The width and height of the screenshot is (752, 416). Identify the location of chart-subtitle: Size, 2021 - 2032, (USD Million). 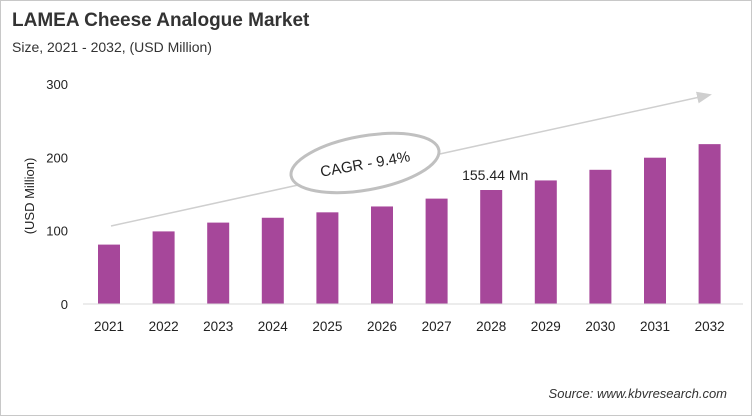
(112, 47).